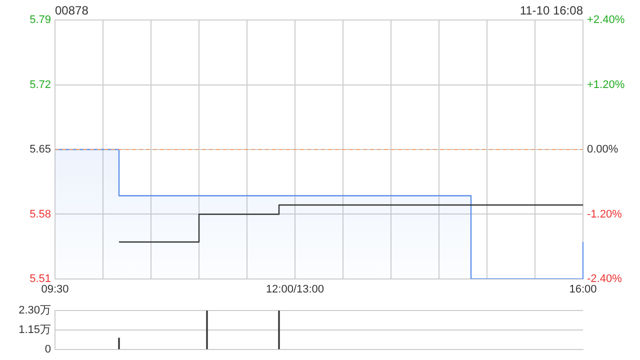  What do you see at coordinates (602, 150) in the screenshot?
I see `y2-tick-label: 0.00%` at bounding box center [602, 150].